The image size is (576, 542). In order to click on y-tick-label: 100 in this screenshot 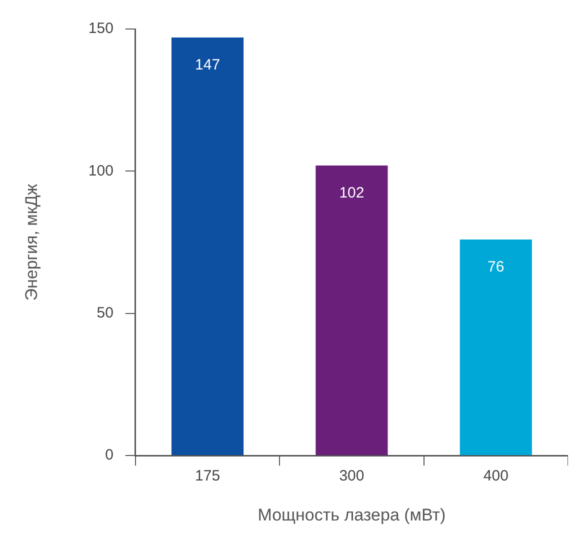, I will do `click(101, 171)`.